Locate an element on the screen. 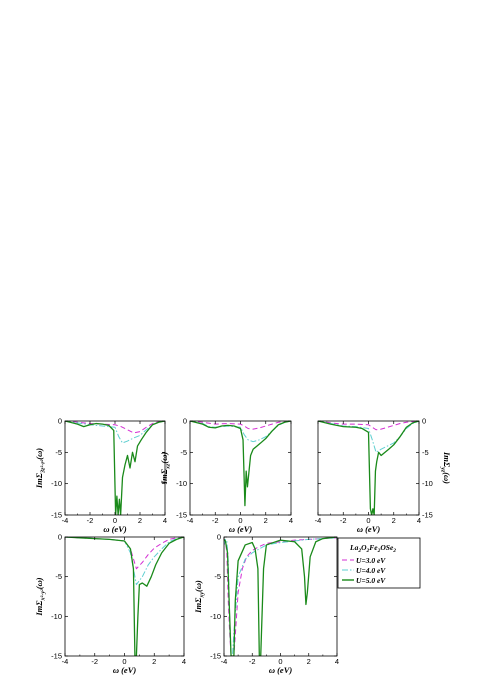 The height and width of the screenshot is (686, 485). y-axis-label: ImΣx²-y²(ω) is located at coordinates (40, 596).